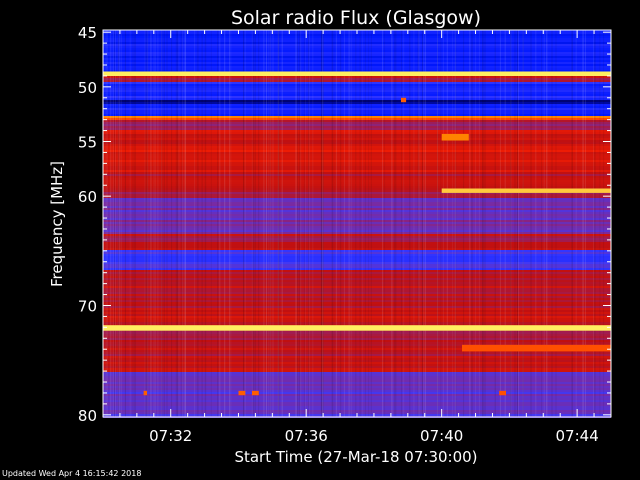  I want to click on y-tick-label: 55, so click(87, 143).